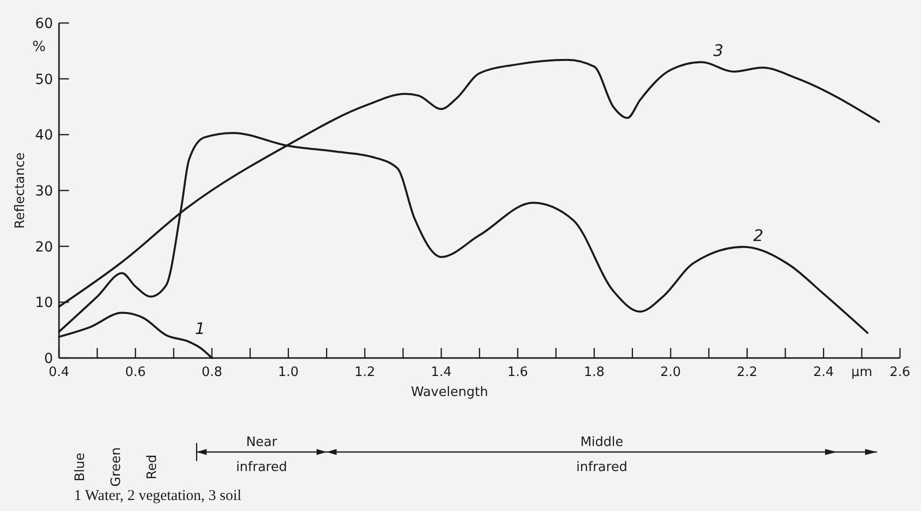 The height and width of the screenshot is (511, 921). What do you see at coordinates (158, 496) in the screenshot?
I see `text: 1 Water, 2 vegetation, 3 soil` at bounding box center [158, 496].